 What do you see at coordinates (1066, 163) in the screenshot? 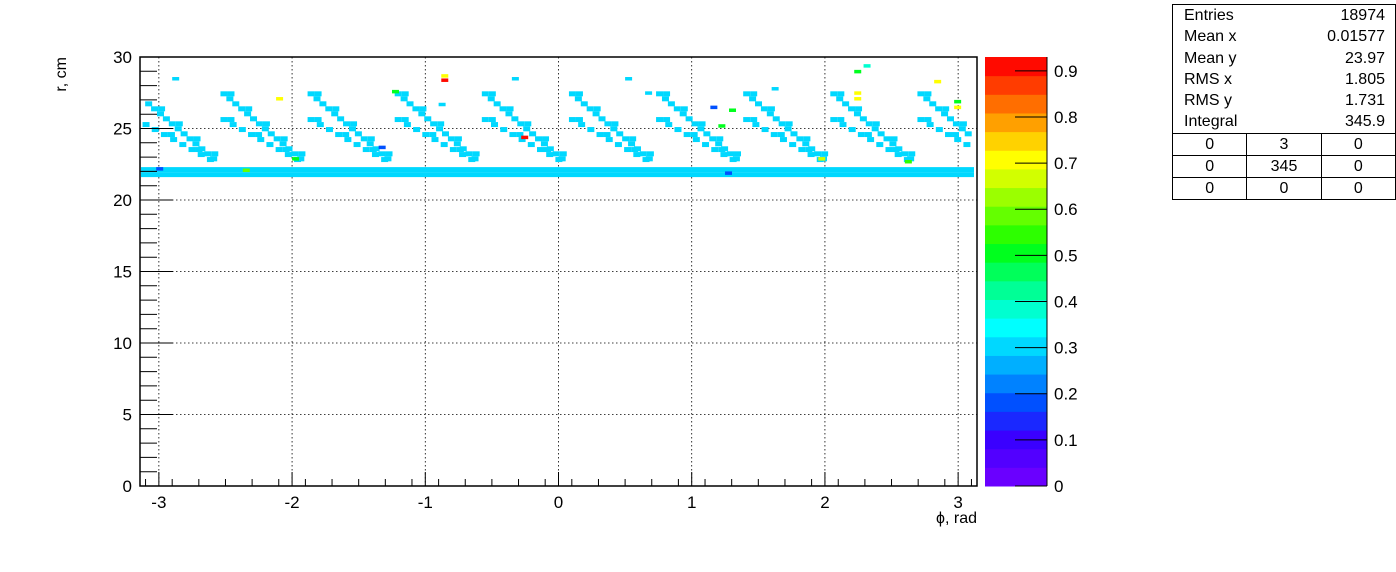
I see `palette-tick-label: 0.7` at bounding box center [1066, 163].